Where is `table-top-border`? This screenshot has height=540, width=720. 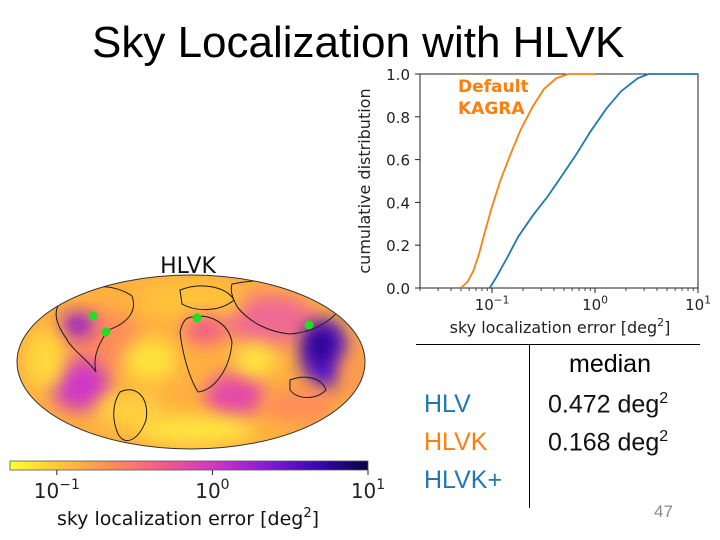
table-top-border is located at coordinates (558, 344).